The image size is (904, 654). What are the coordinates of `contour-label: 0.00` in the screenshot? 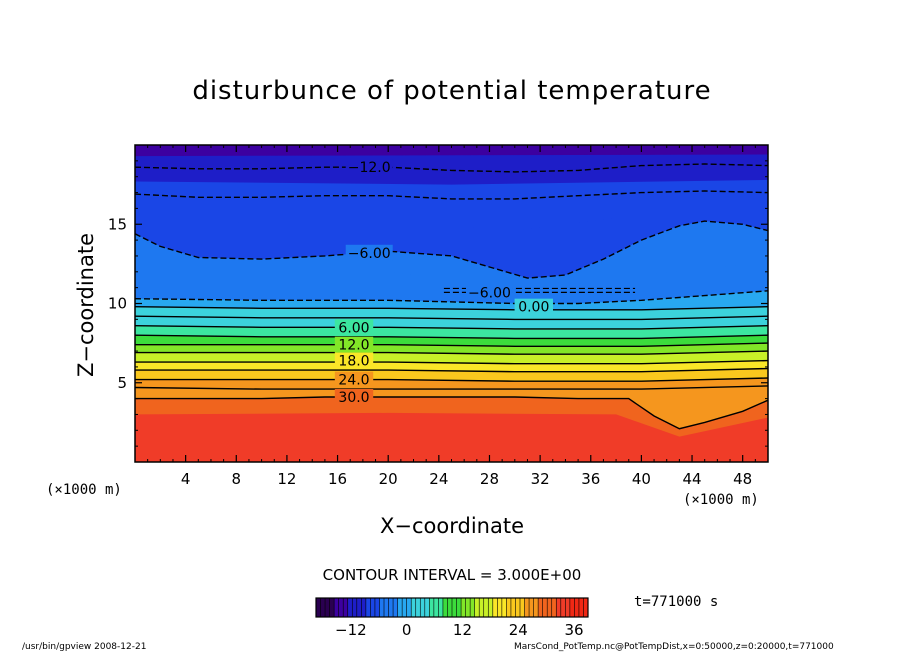 It's located at (533, 308).